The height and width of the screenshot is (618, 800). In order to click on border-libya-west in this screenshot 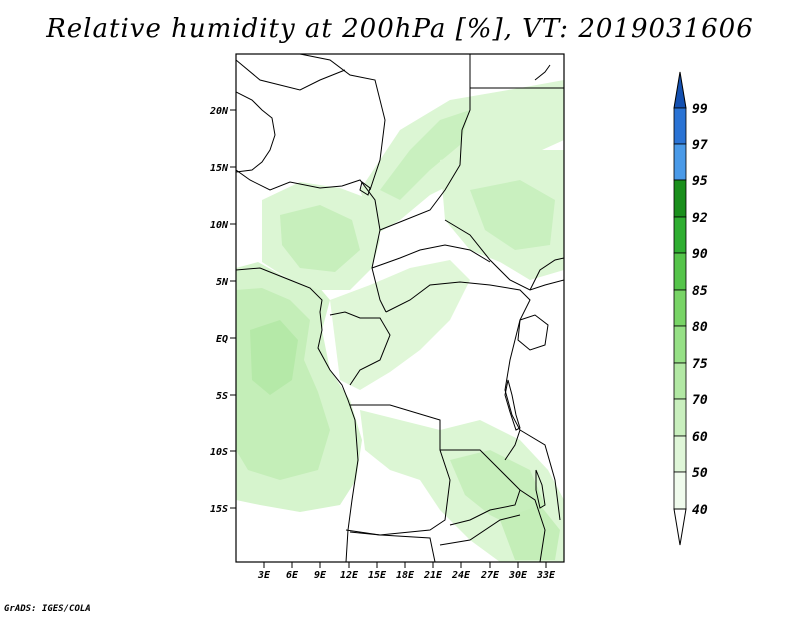, I will do `click(291, 75)`.